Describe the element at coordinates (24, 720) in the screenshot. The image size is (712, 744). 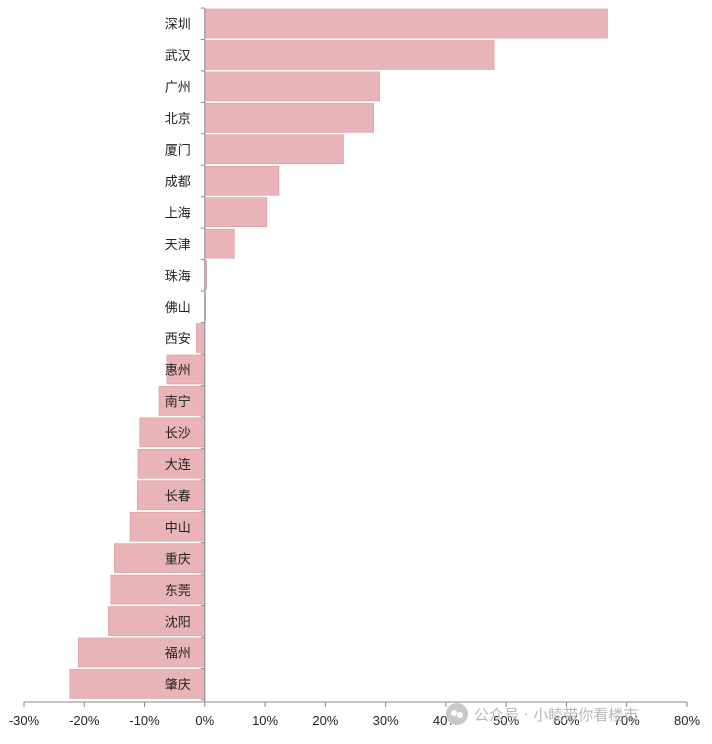
I see `x-tick-label: -30%` at that location.